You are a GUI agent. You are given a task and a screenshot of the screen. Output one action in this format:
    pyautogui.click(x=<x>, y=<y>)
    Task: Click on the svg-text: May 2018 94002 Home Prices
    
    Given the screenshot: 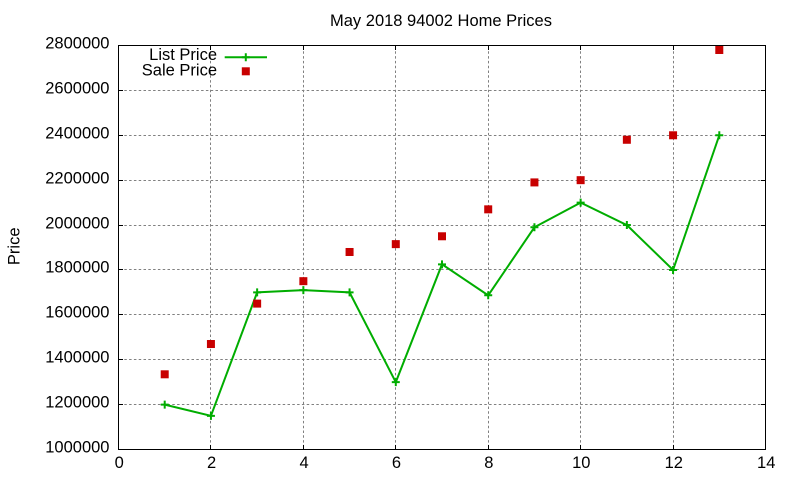 What is the action you would take?
    pyautogui.click(x=441, y=21)
    